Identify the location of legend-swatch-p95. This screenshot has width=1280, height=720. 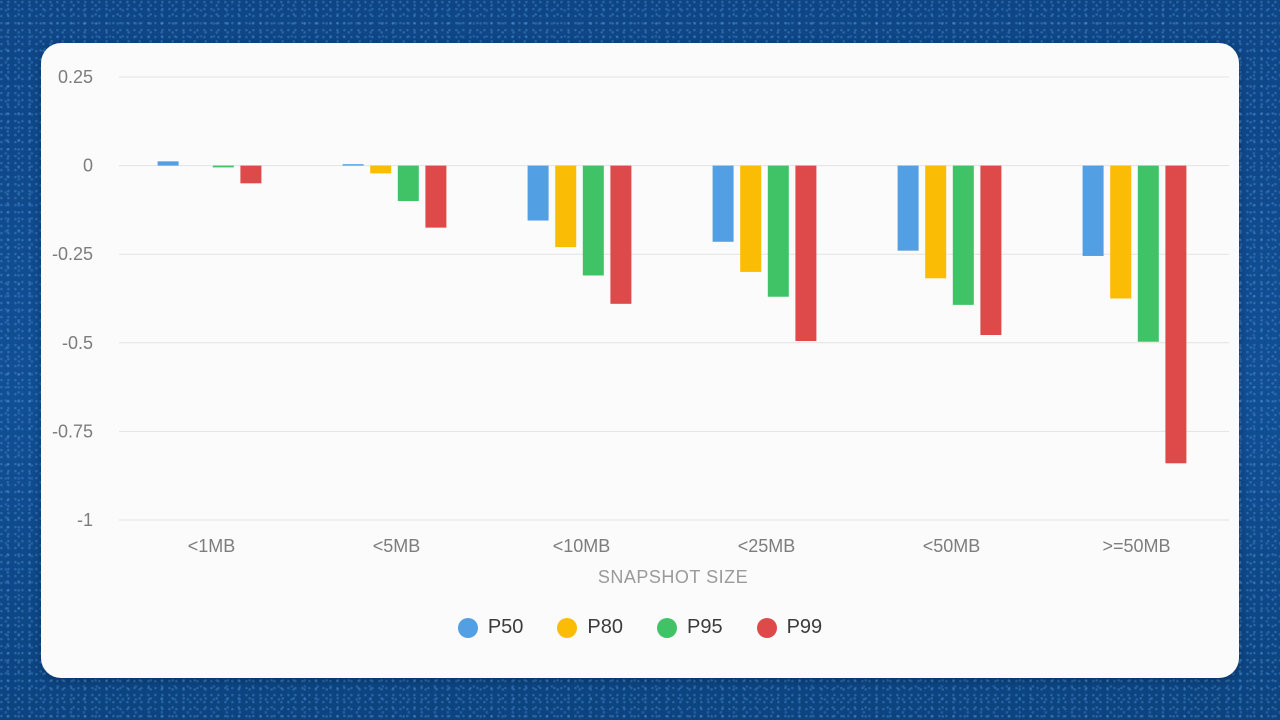
(667, 627).